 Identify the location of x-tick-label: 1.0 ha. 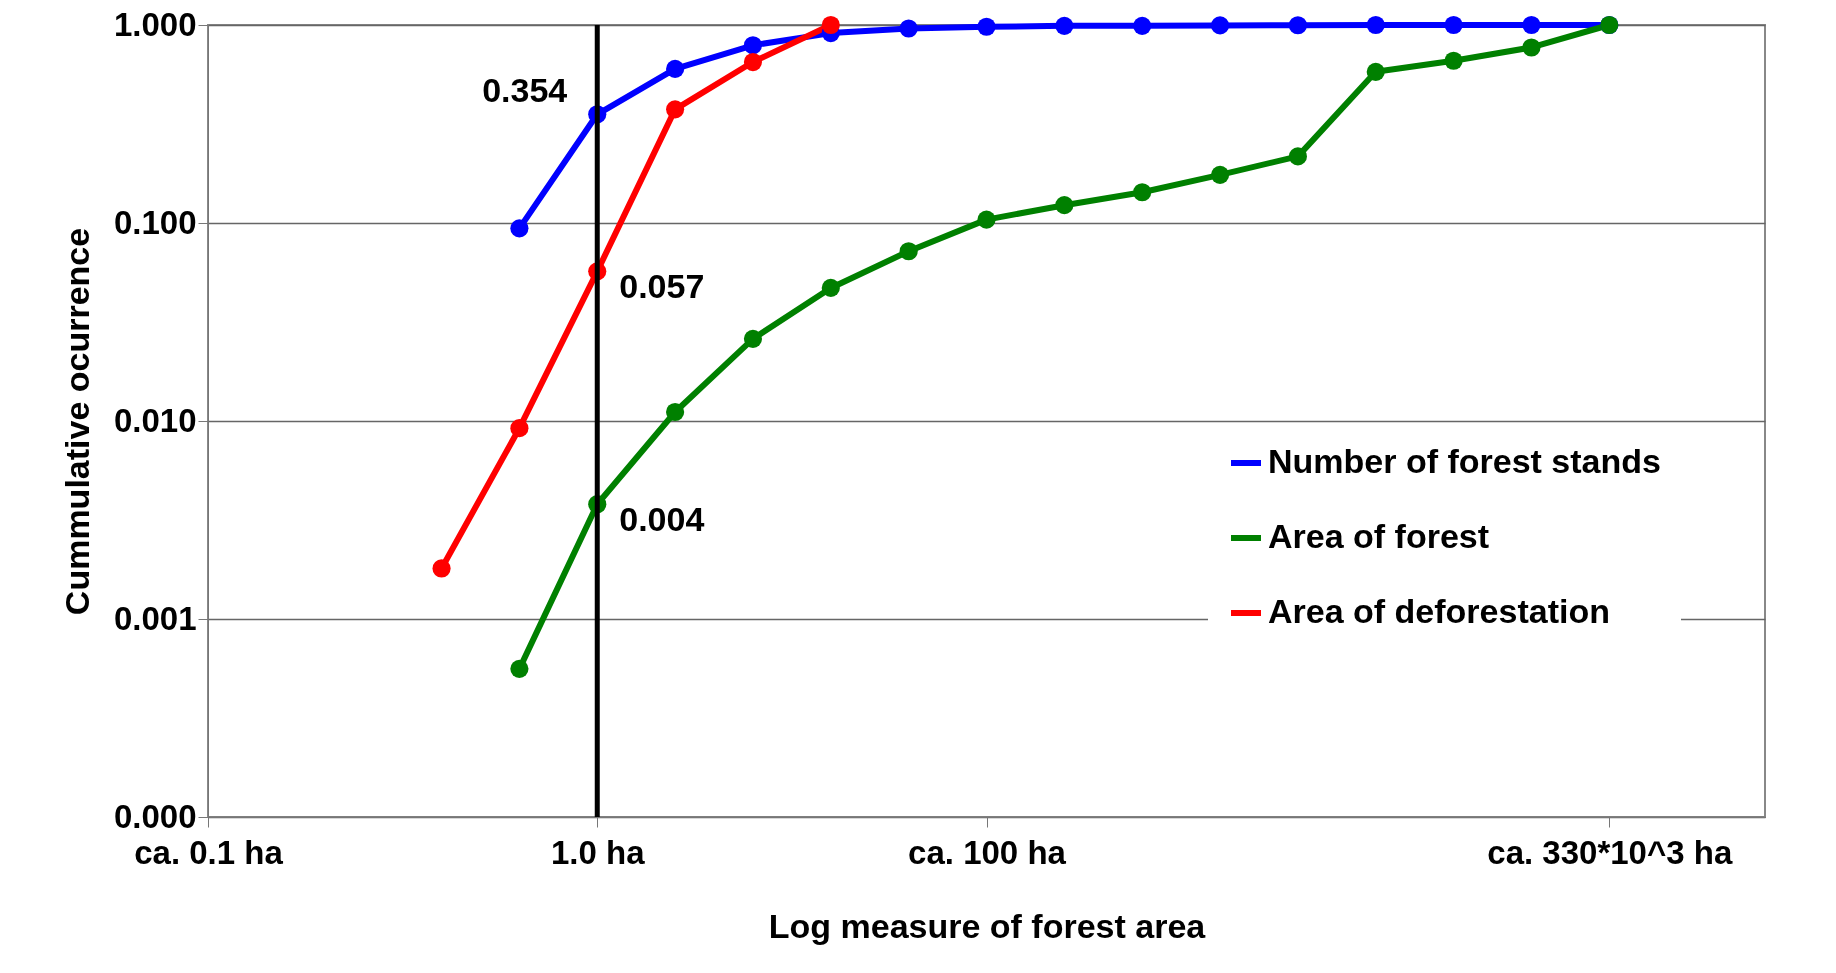
(598, 852).